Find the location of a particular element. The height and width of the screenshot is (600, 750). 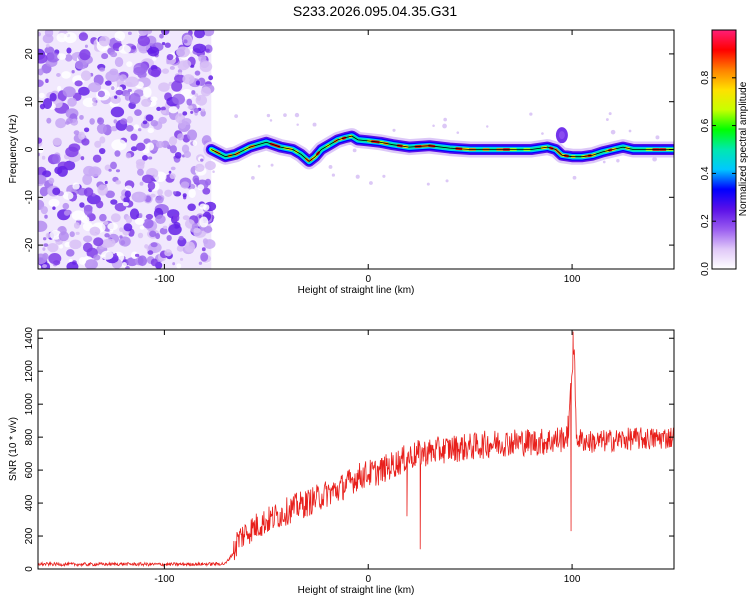

heatmap-x-tick-label: 100 is located at coordinates (572, 279).